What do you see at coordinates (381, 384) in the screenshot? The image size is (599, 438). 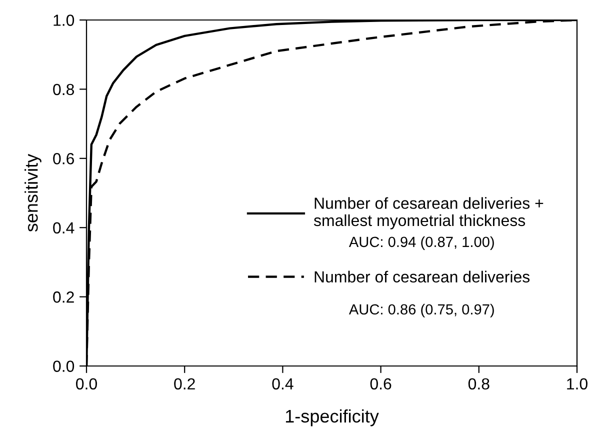 I see `x-tick-label: 0.6` at bounding box center [381, 384].